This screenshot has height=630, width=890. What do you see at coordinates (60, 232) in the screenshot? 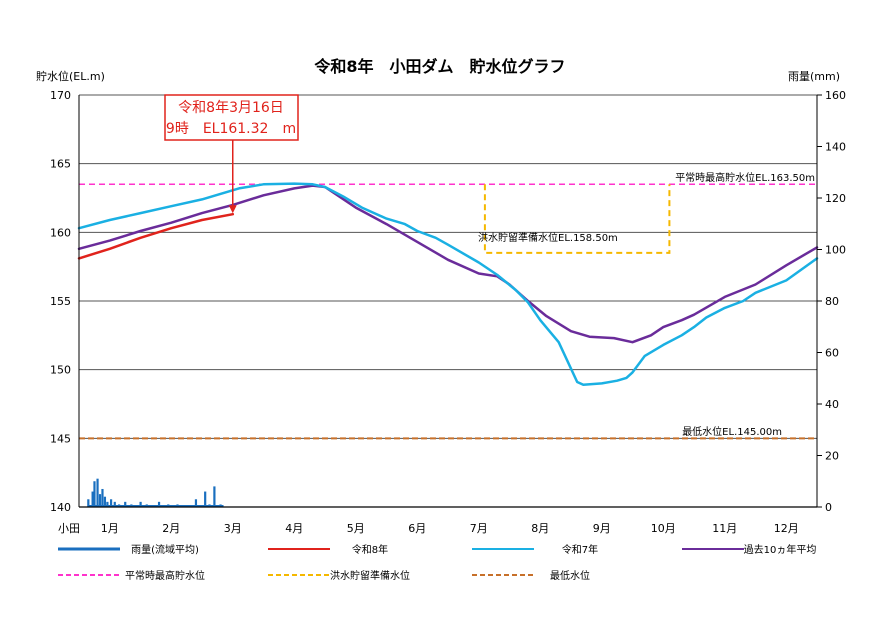
I see `left-tick-label: 160` at bounding box center [60, 232].